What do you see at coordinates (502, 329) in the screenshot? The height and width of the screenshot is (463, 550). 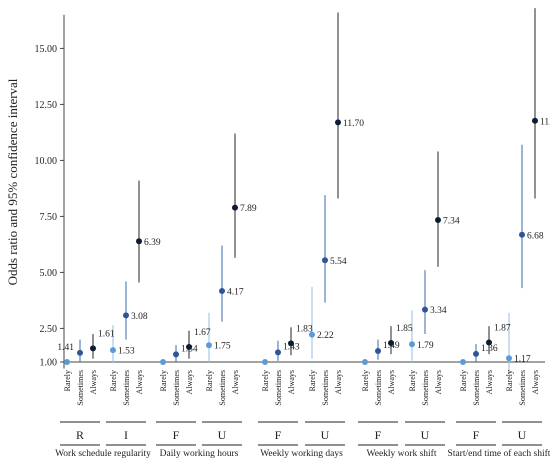 I see `data-label: 1.87` at bounding box center [502, 329].